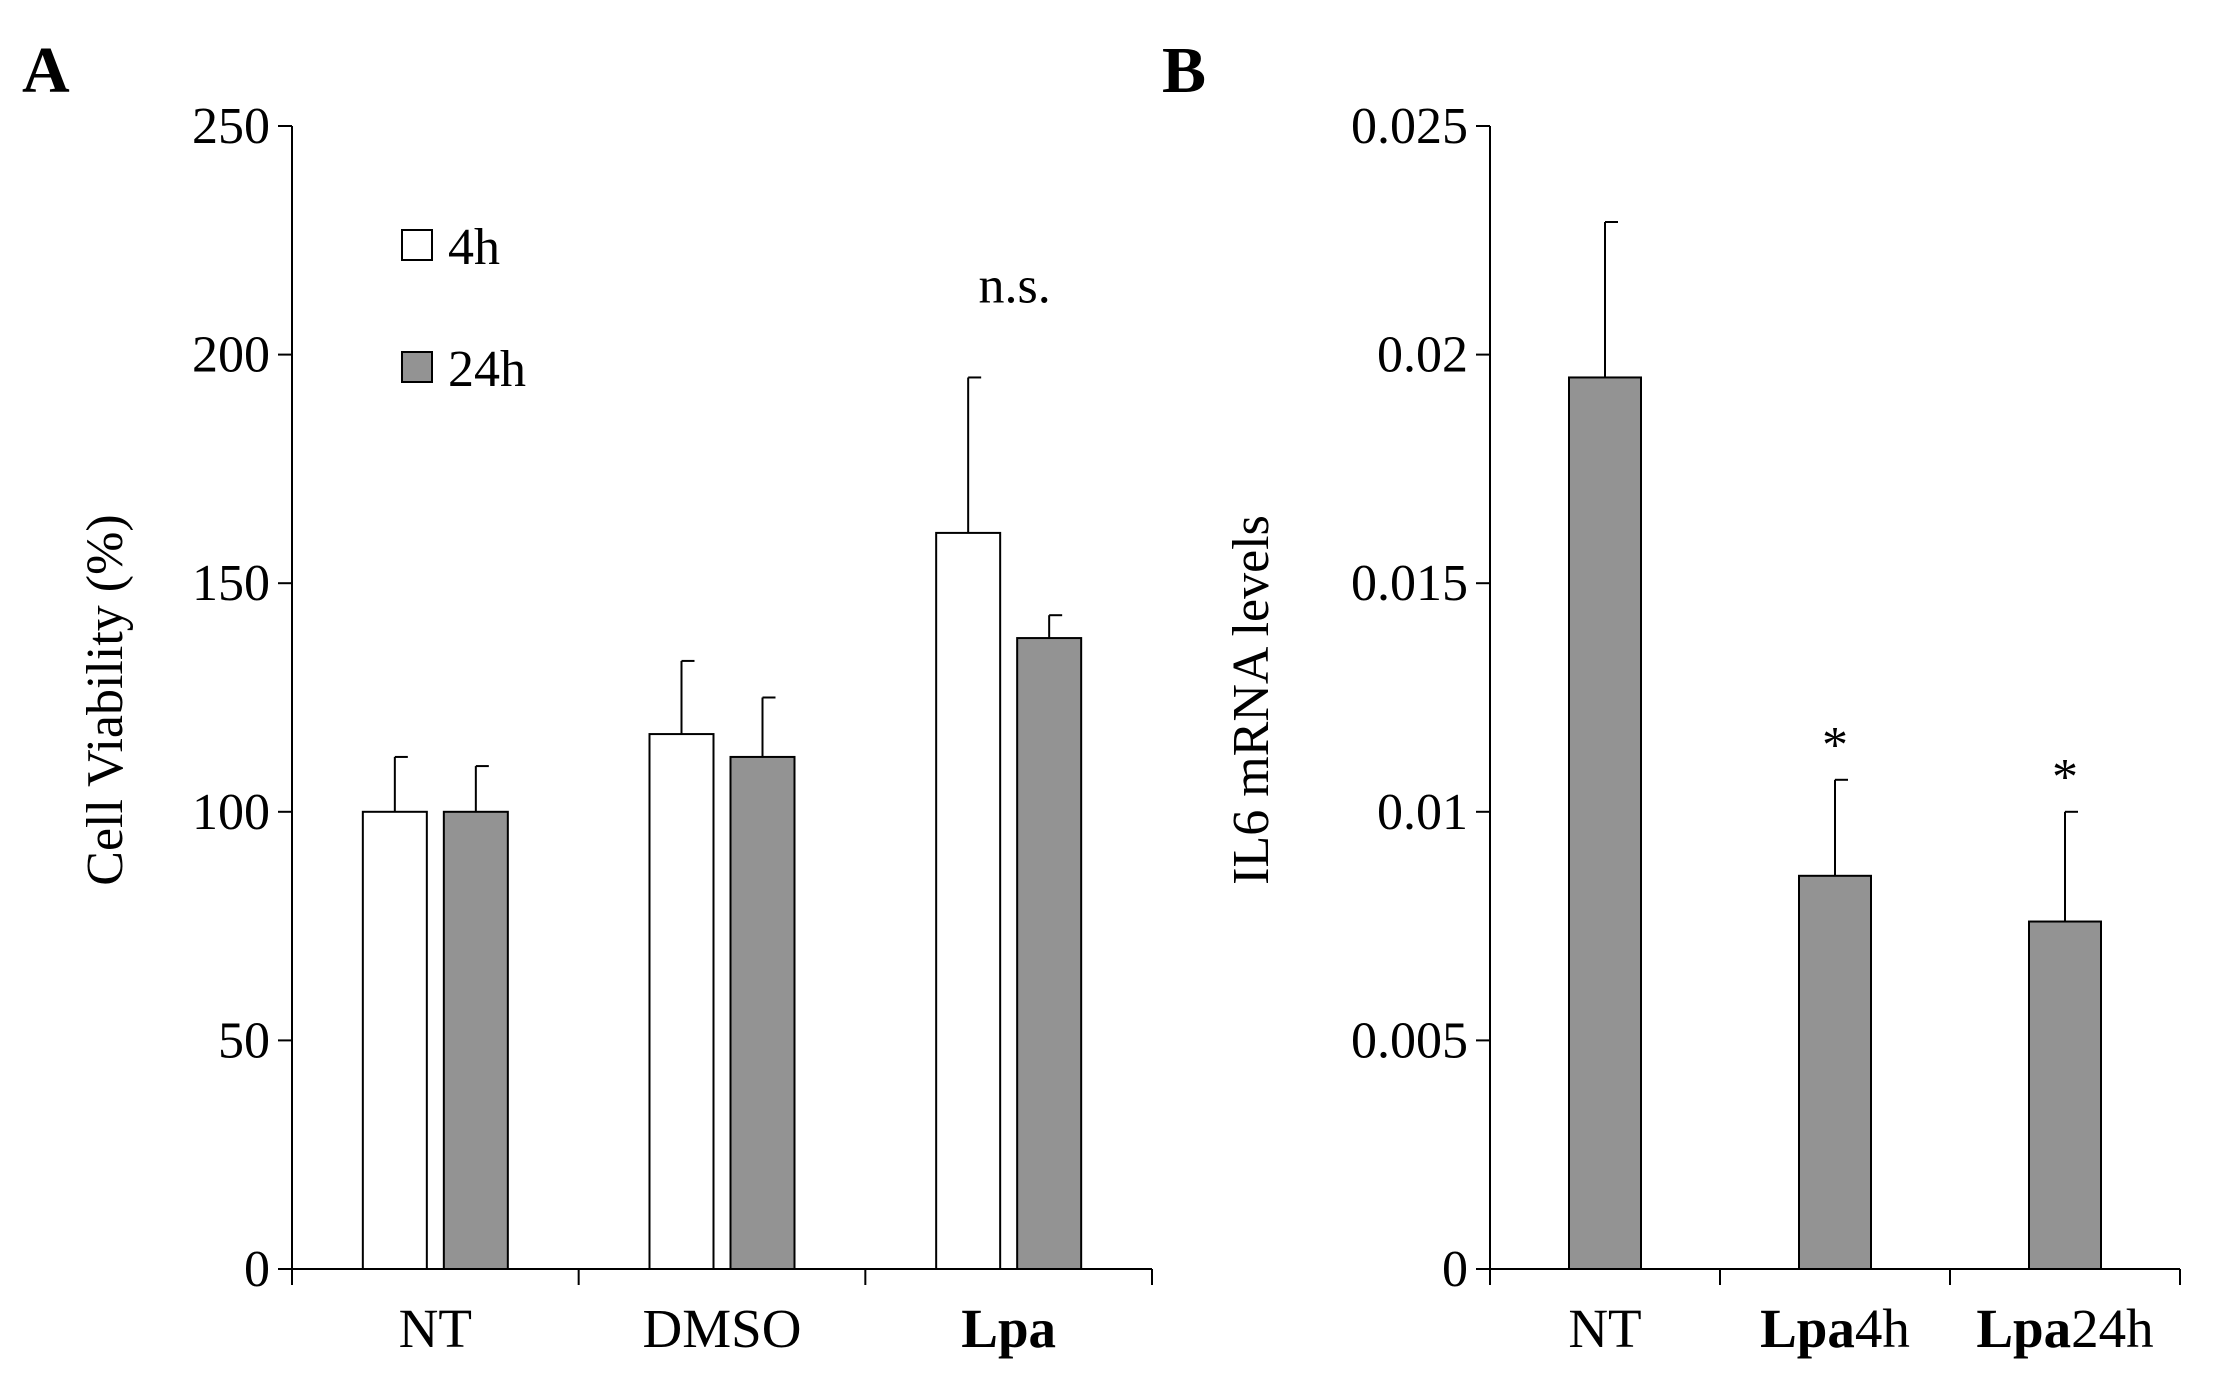 This screenshot has width=2213, height=1374. Describe the element at coordinates (1422, 355) in the screenshot. I see `y-tick-label: 0.02` at that location.